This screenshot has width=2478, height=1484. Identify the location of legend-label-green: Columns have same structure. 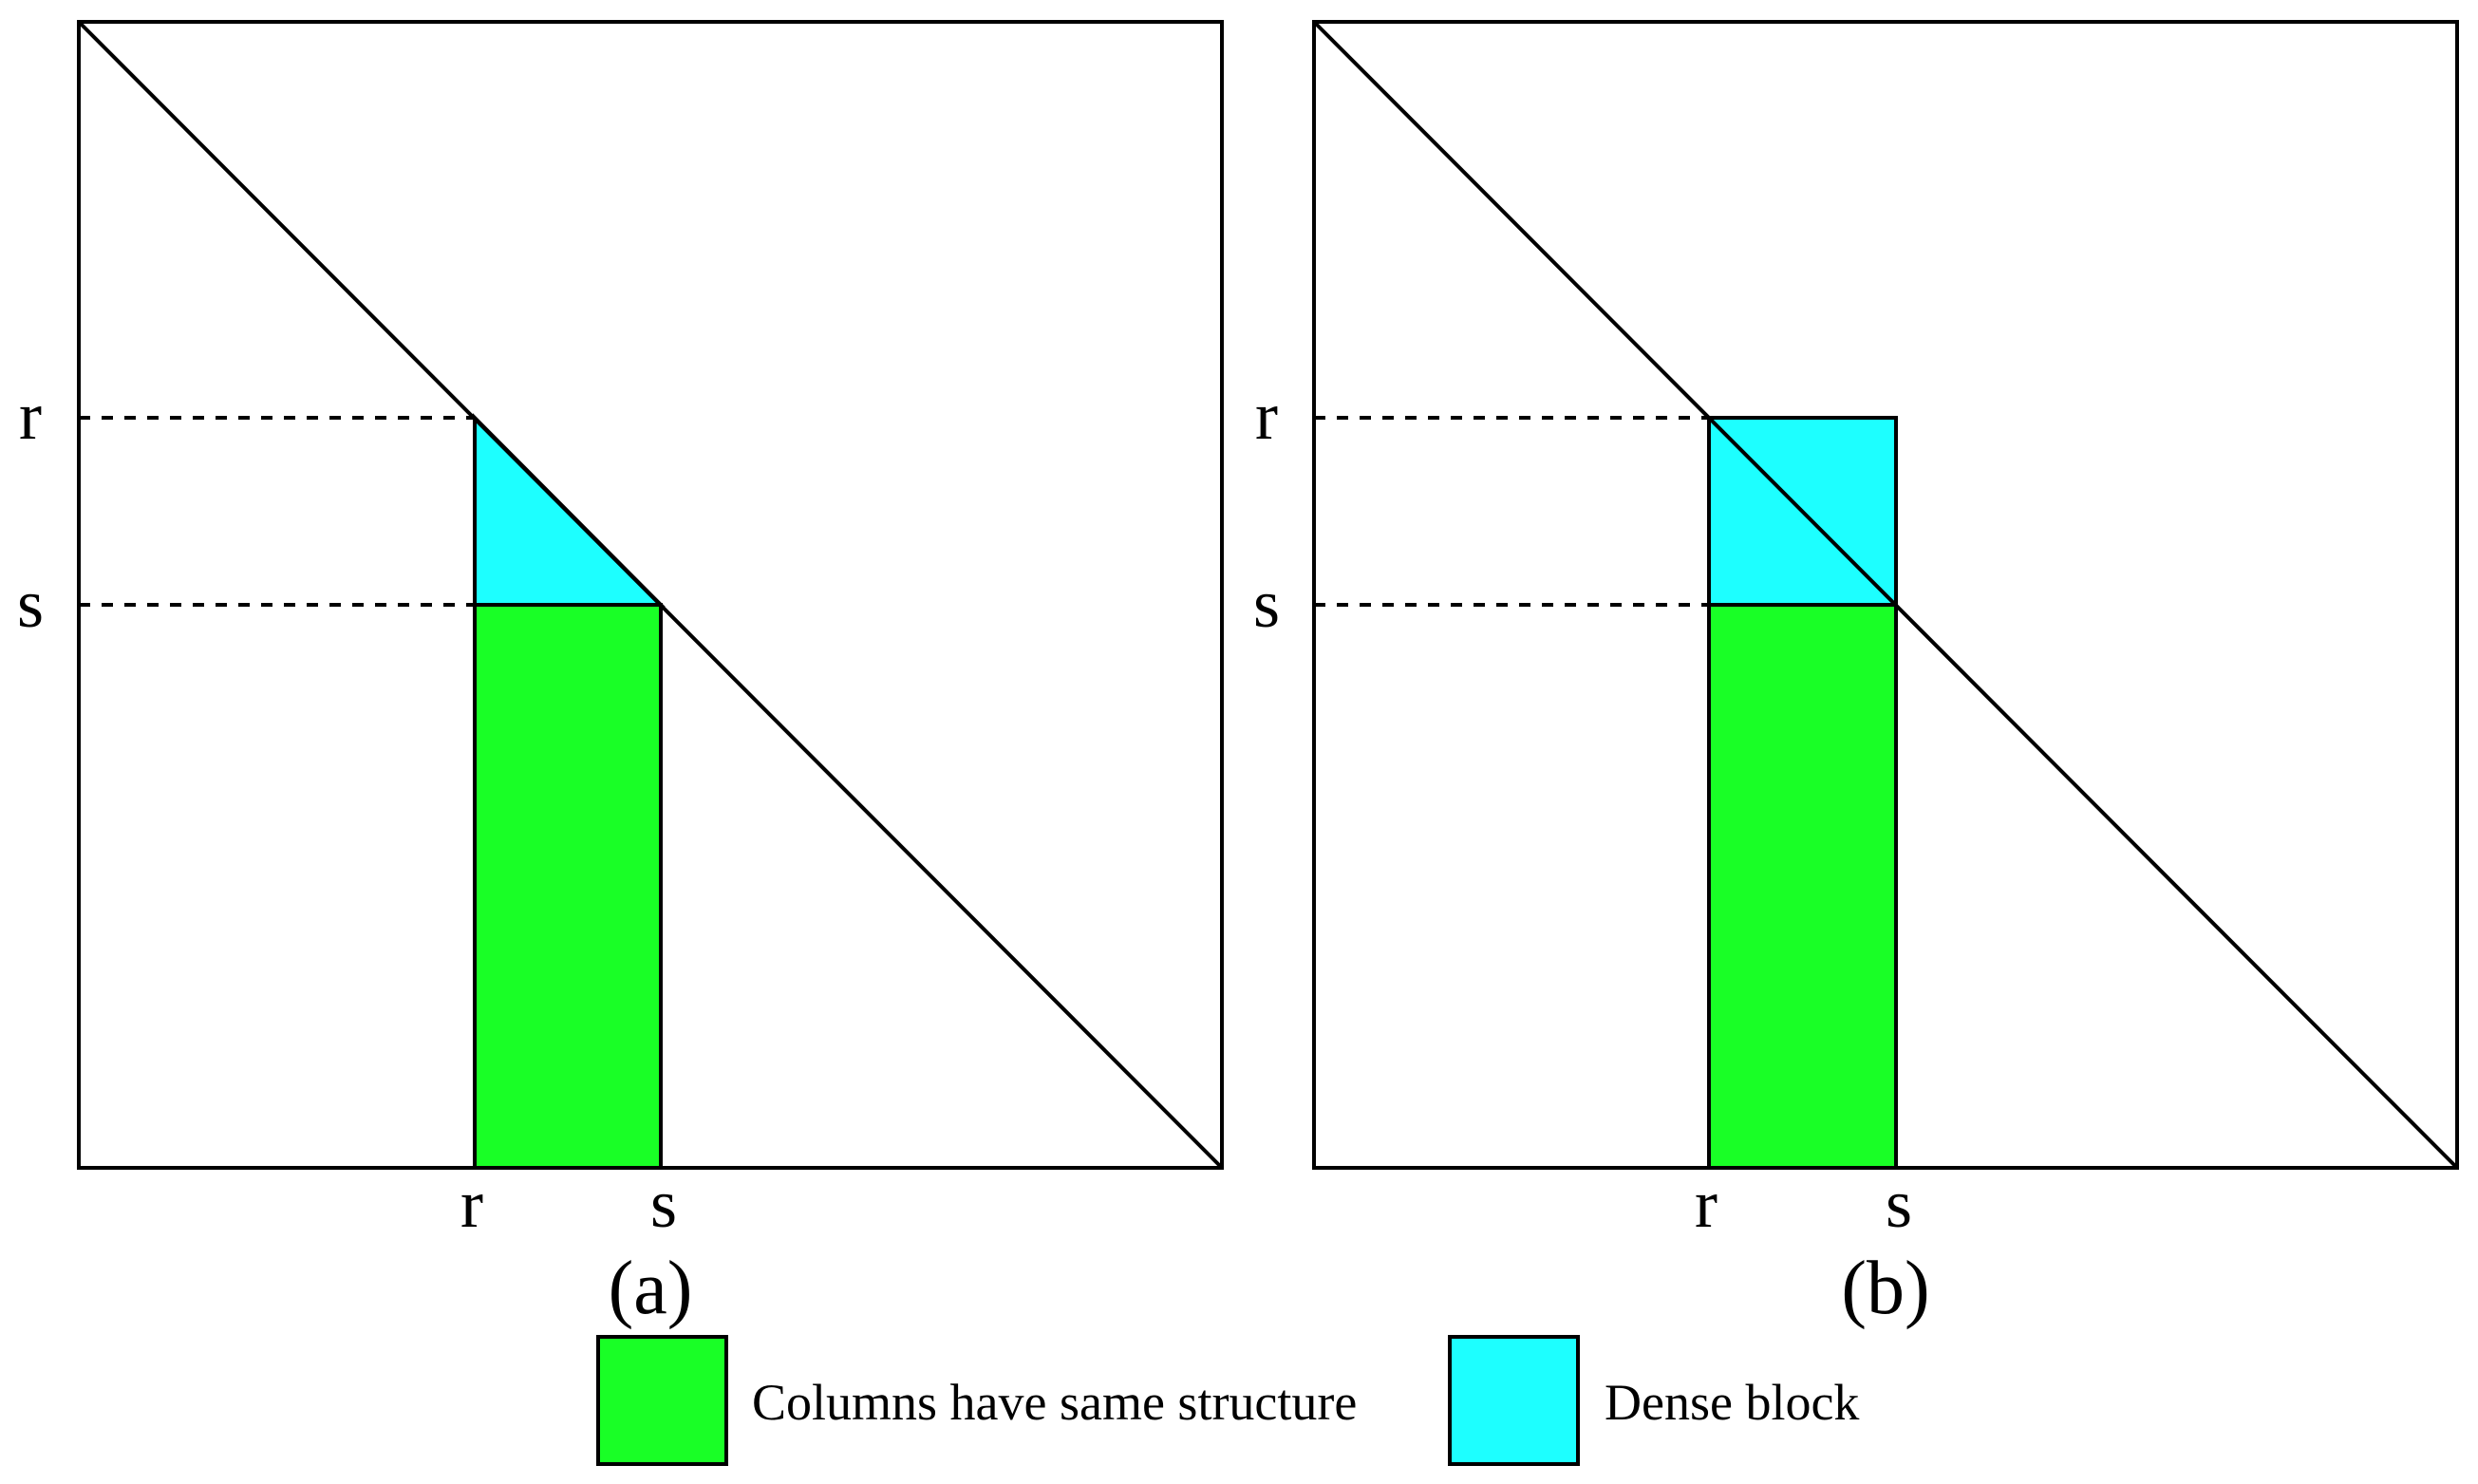
(1054, 1402).